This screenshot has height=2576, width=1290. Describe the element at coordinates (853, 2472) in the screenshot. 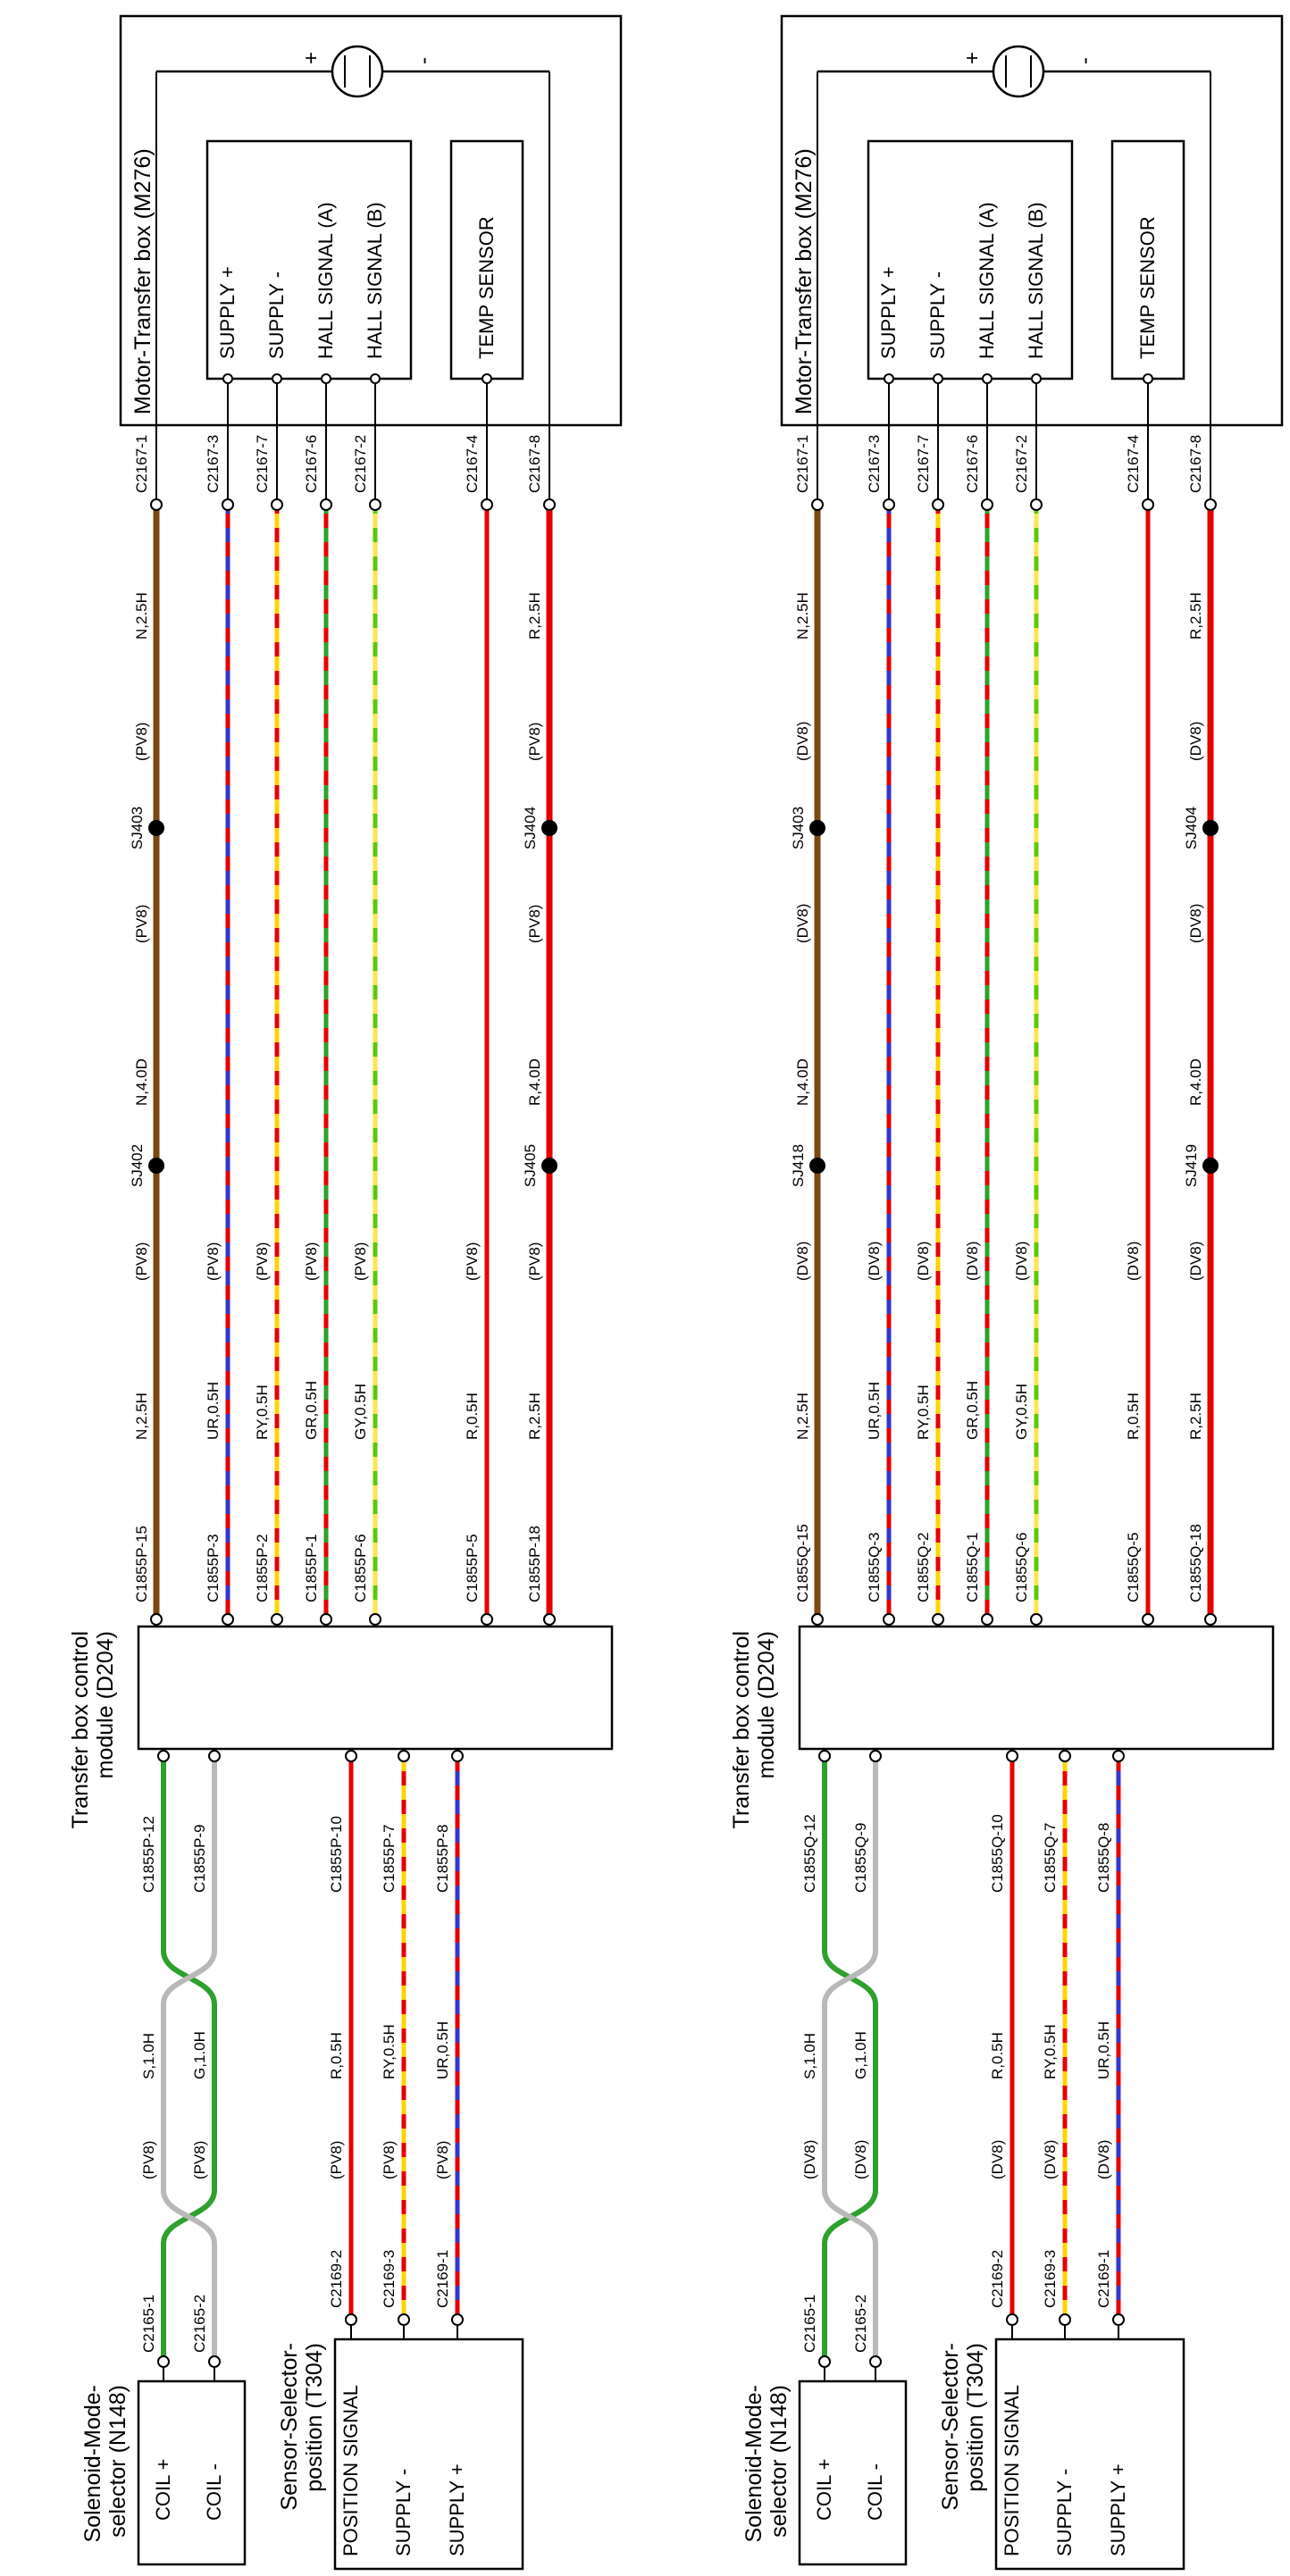

I see `solenoid-selector-box` at that location.